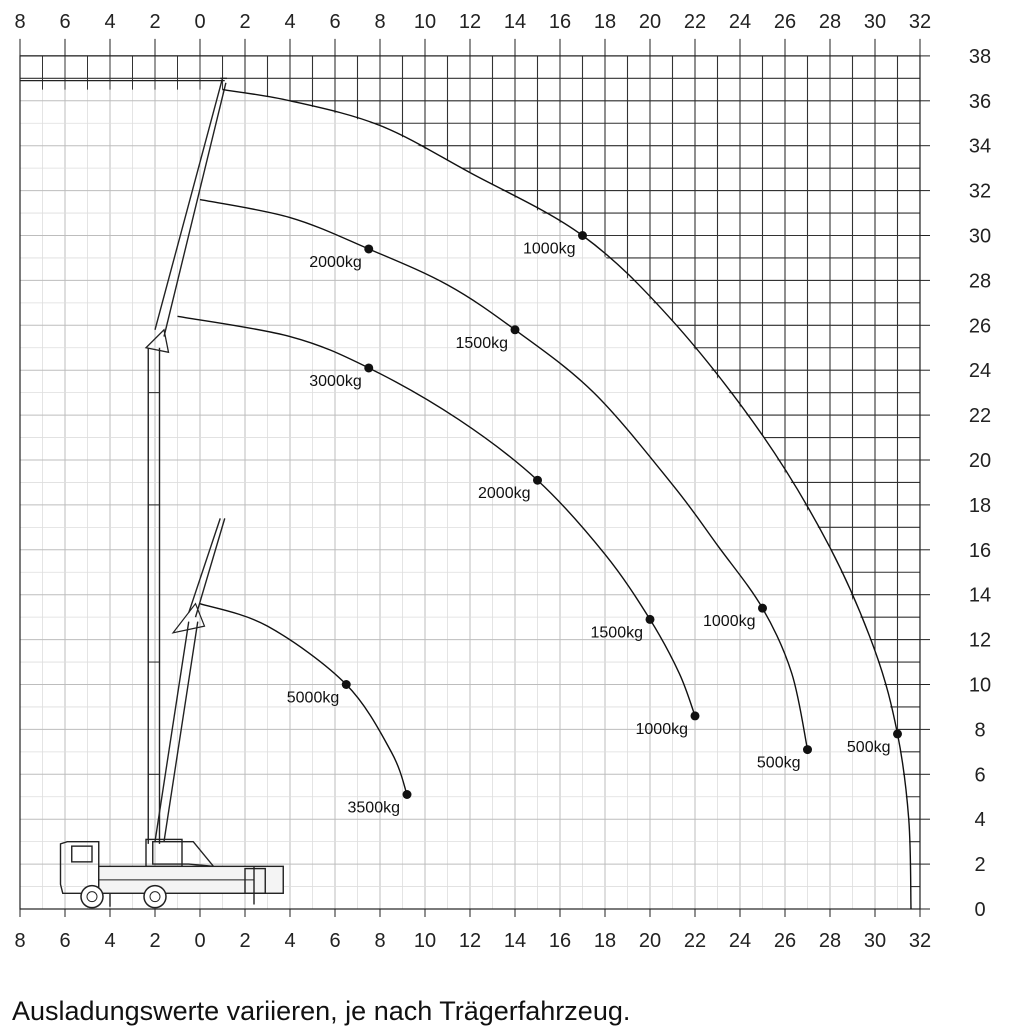 This screenshot has width=1011, height=1027. Describe the element at coordinates (255, 880) in the screenshot. I see `outrigger` at that location.